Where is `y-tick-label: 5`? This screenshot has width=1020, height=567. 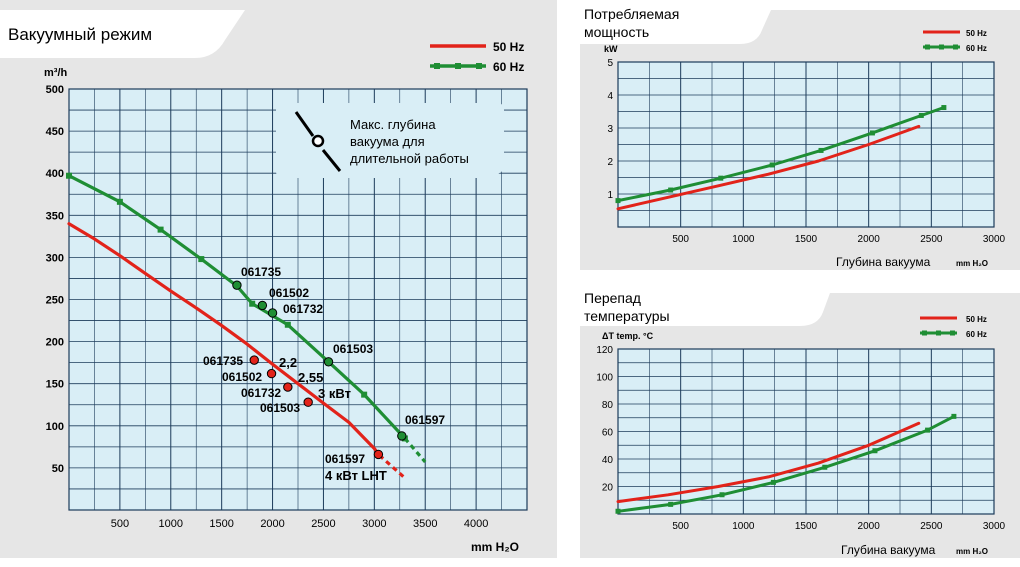 y-tick-label: 5 is located at coordinates (610, 63).